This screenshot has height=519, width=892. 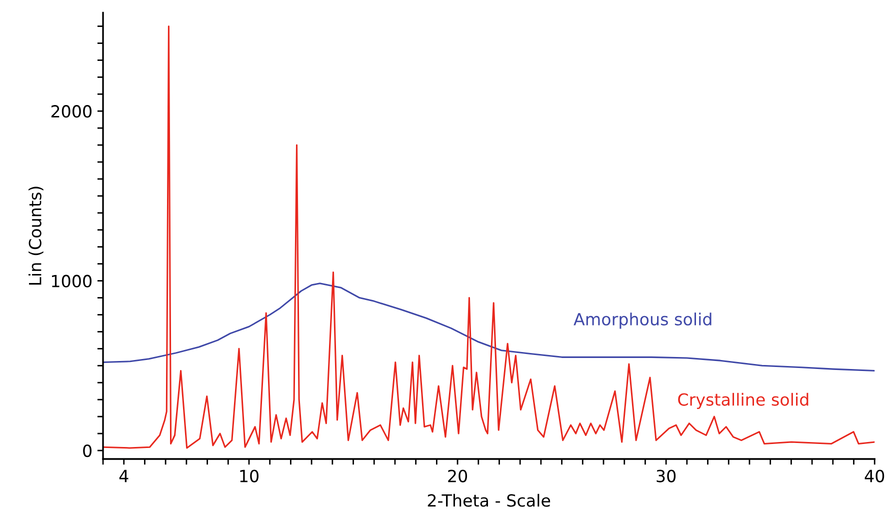 What do you see at coordinates (123, 476) in the screenshot?
I see `x-tick-label: 4` at bounding box center [123, 476].